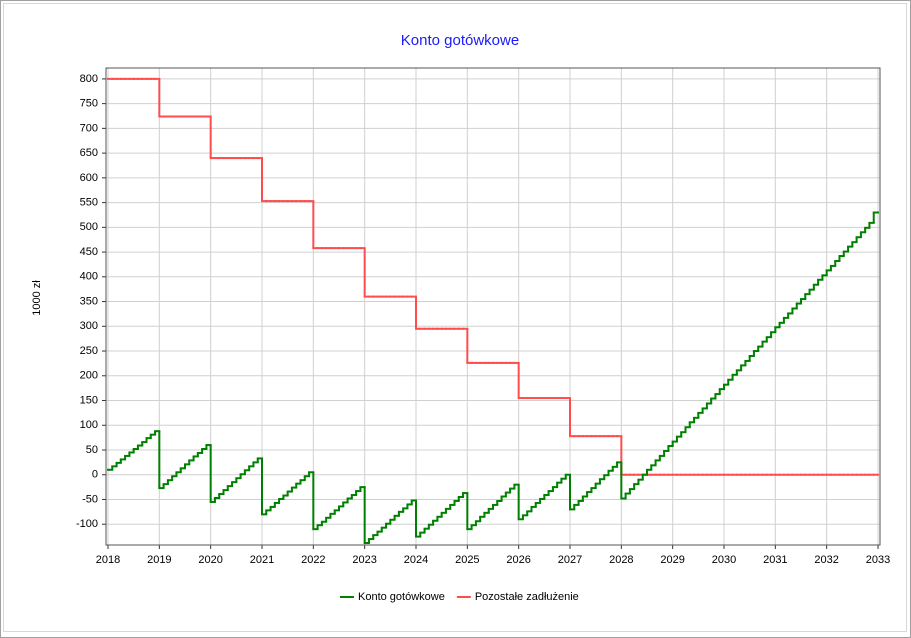 The height and width of the screenshot is (638, 911). Describe the element at coordinates (416, 560) in the screenshot. I see `x-tick-label: 2024` at that location.